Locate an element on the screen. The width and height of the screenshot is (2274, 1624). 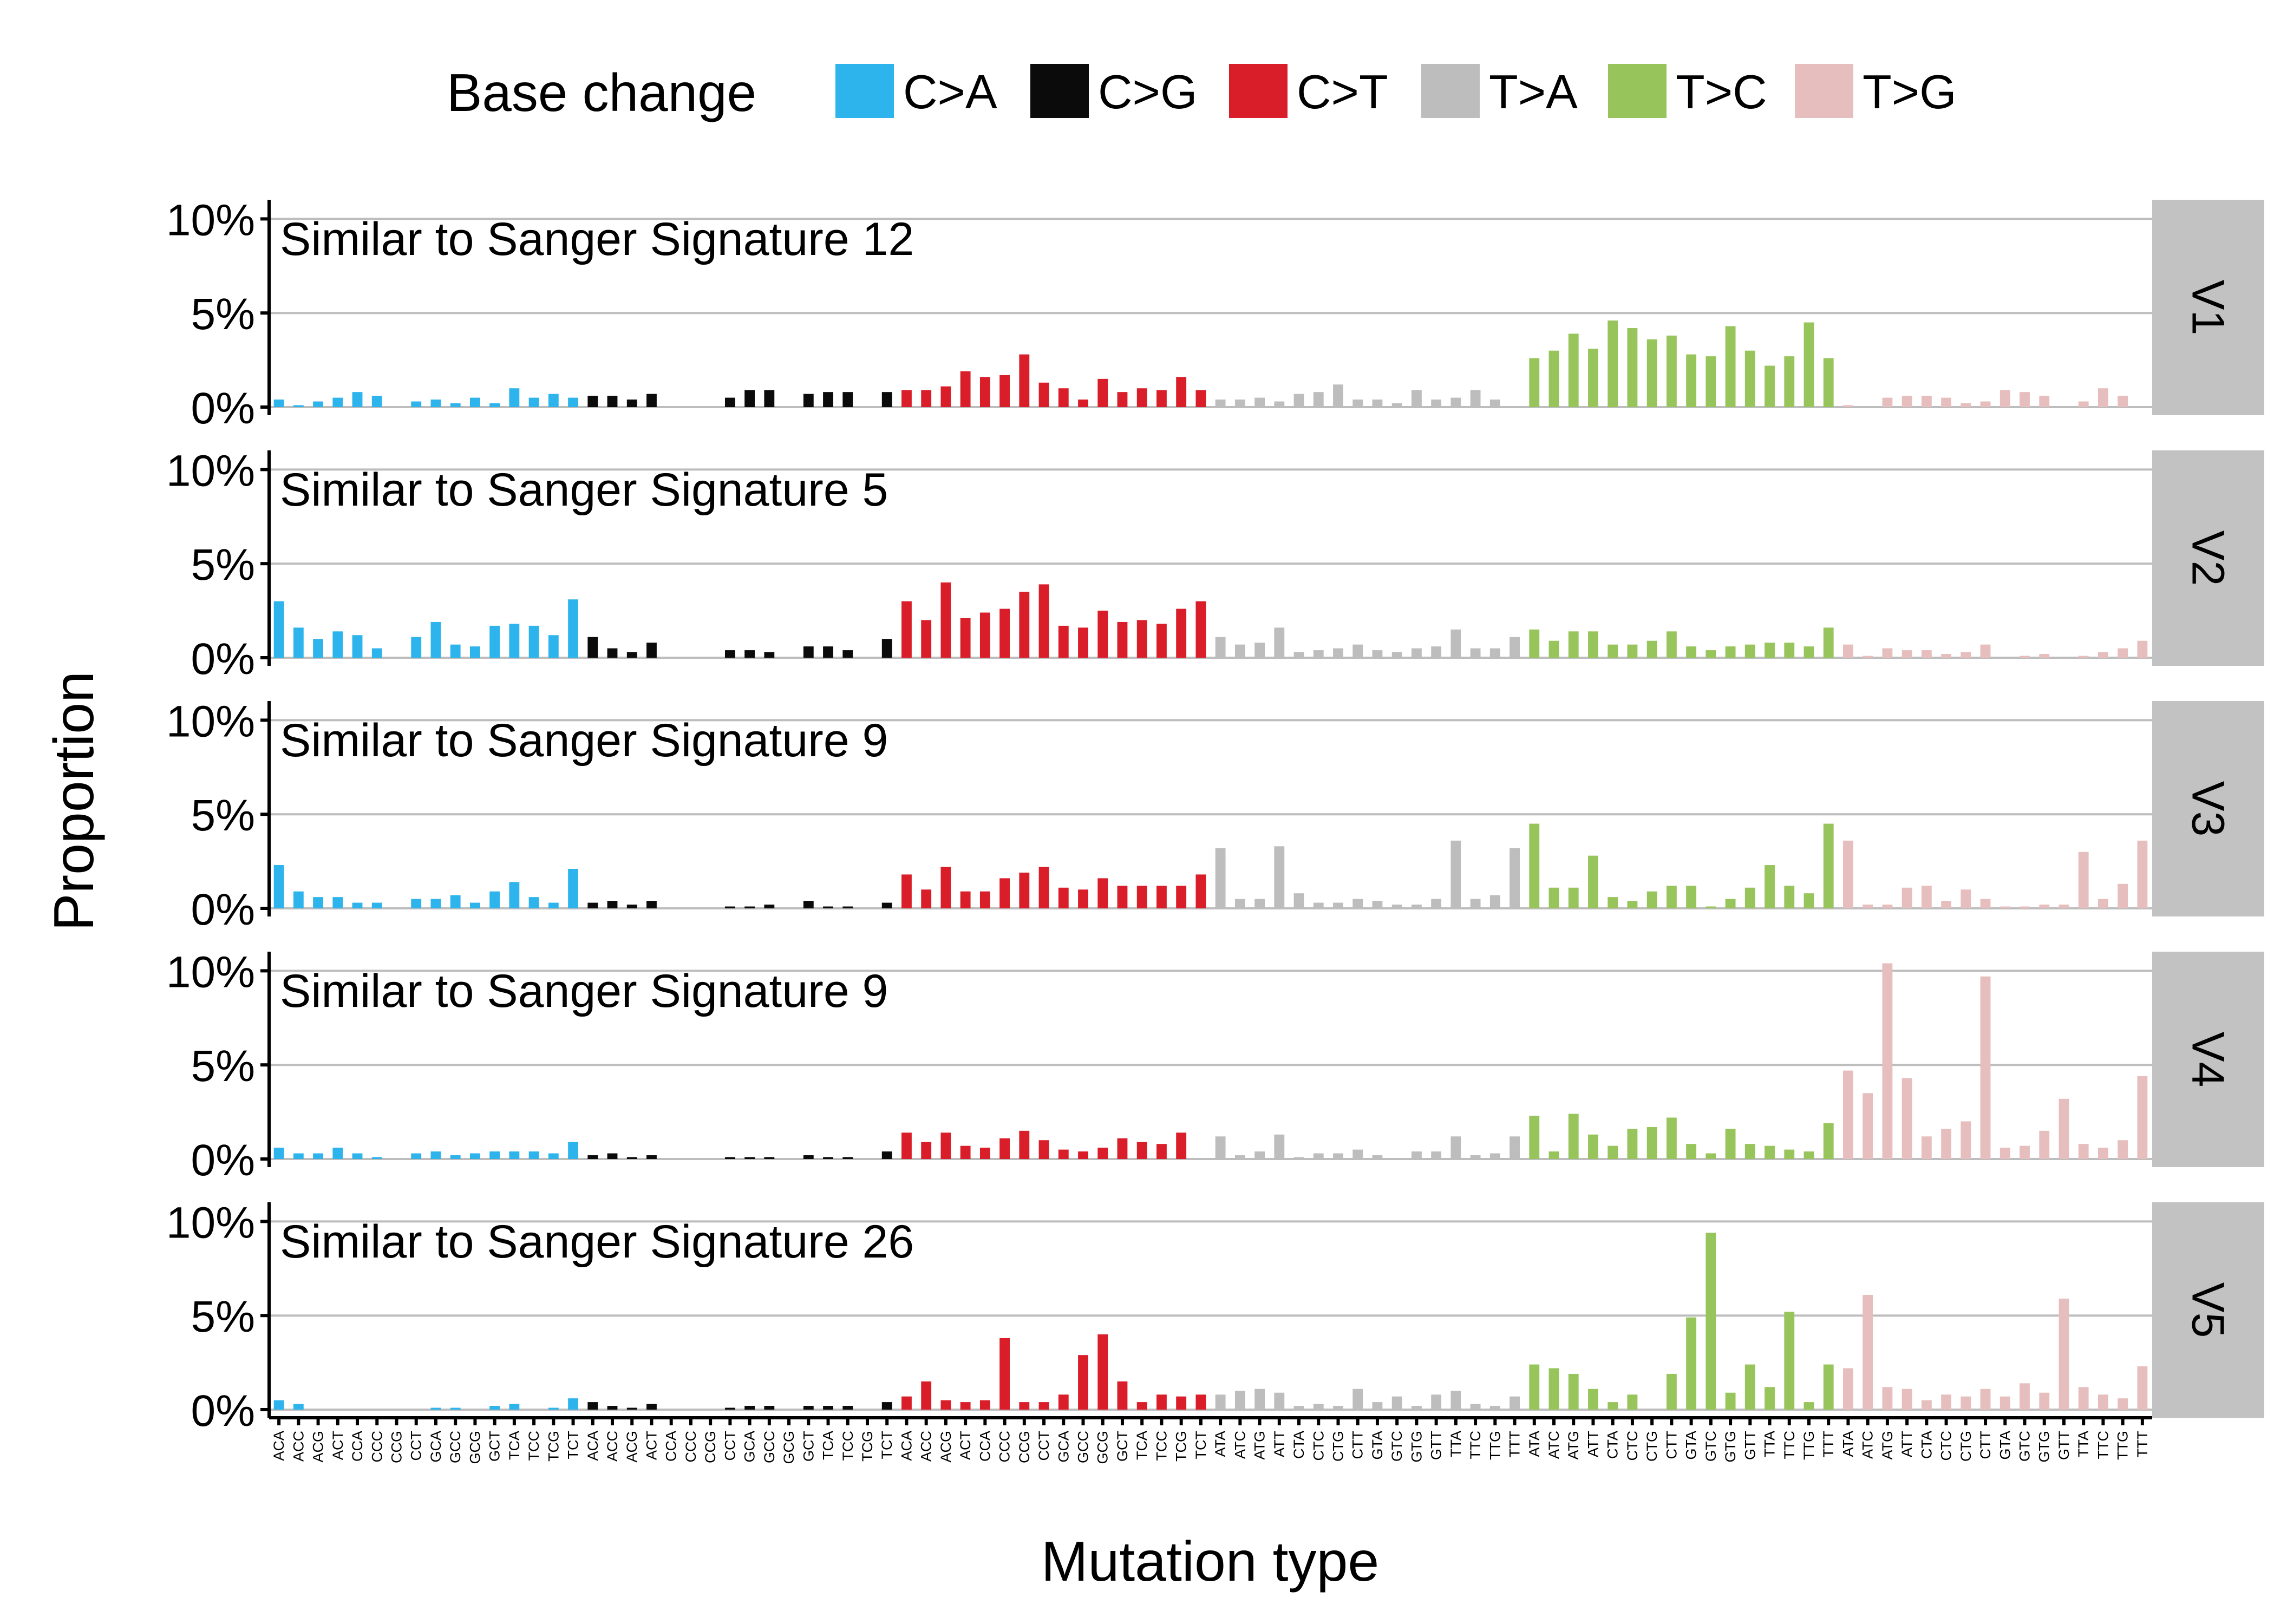
panel-title: Similar to Sanger Signature 9 is located at coordinates (584, 741).